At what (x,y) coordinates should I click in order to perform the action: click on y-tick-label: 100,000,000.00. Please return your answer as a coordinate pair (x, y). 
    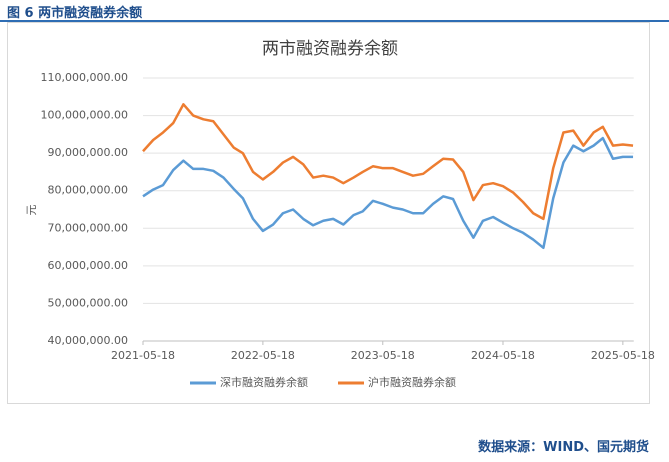
    Looking at the image, I should click on (84, 115).